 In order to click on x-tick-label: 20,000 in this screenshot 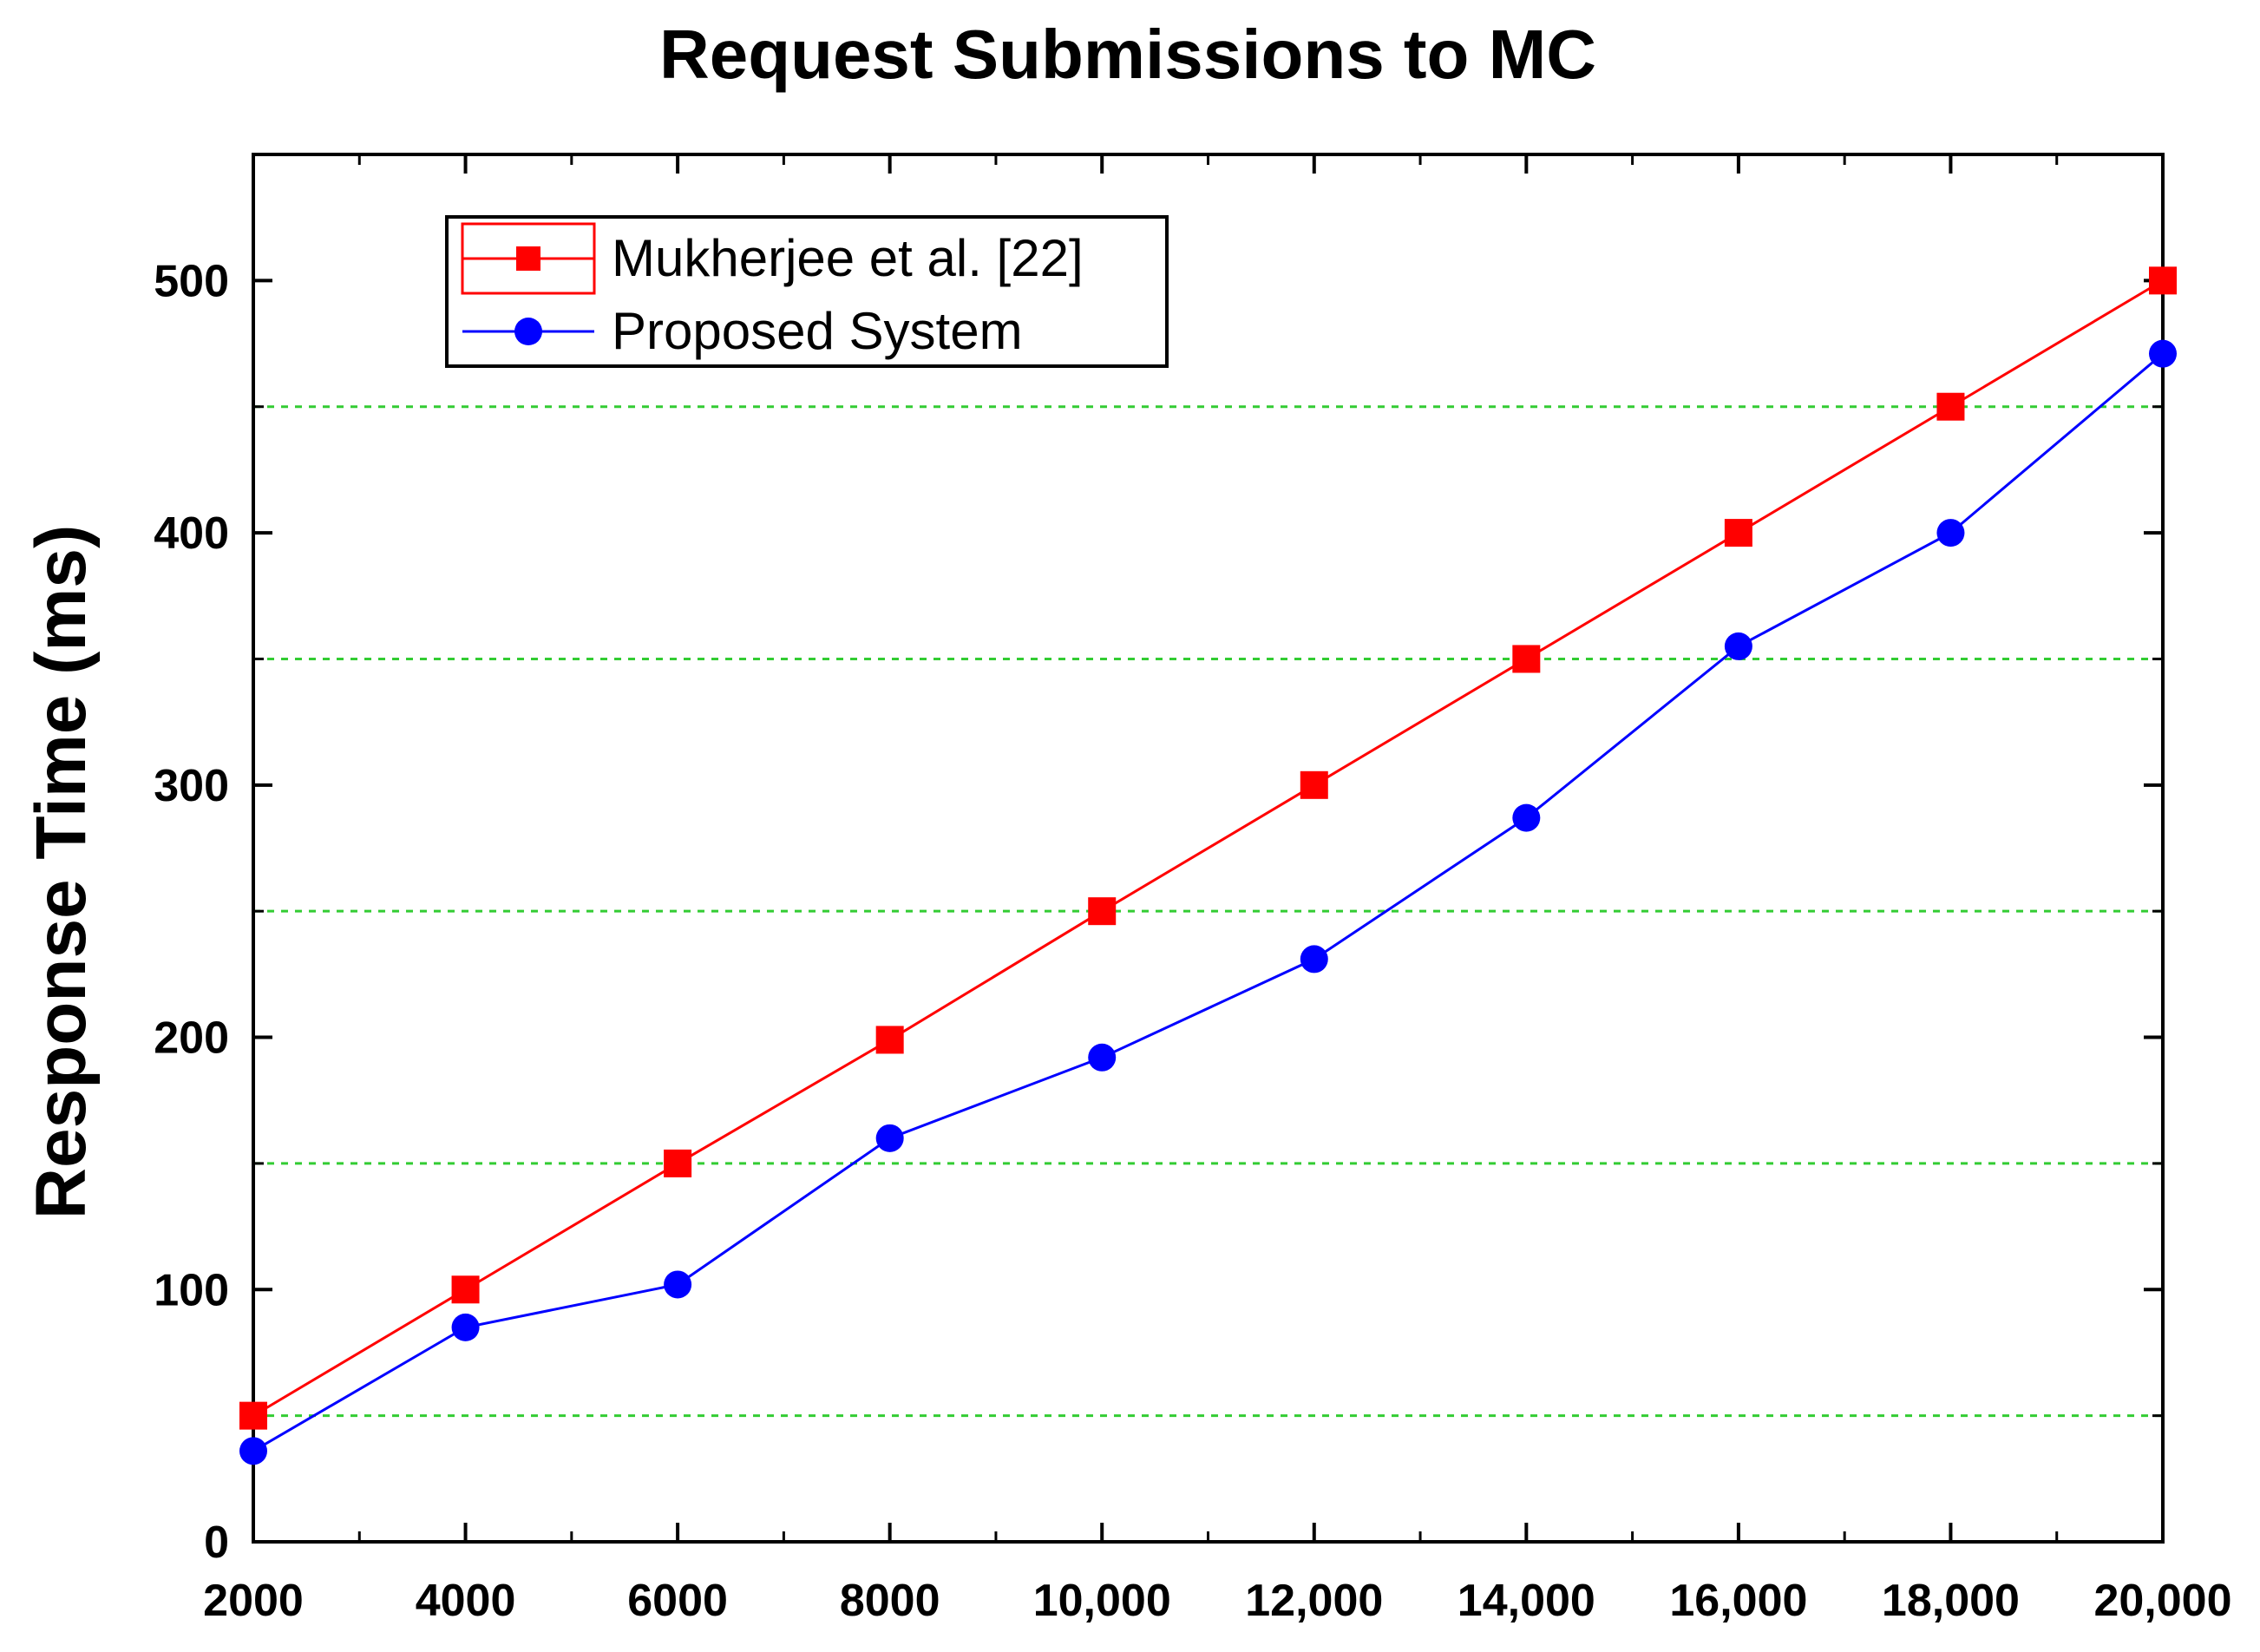, I will do `click(2162, 1601)`.